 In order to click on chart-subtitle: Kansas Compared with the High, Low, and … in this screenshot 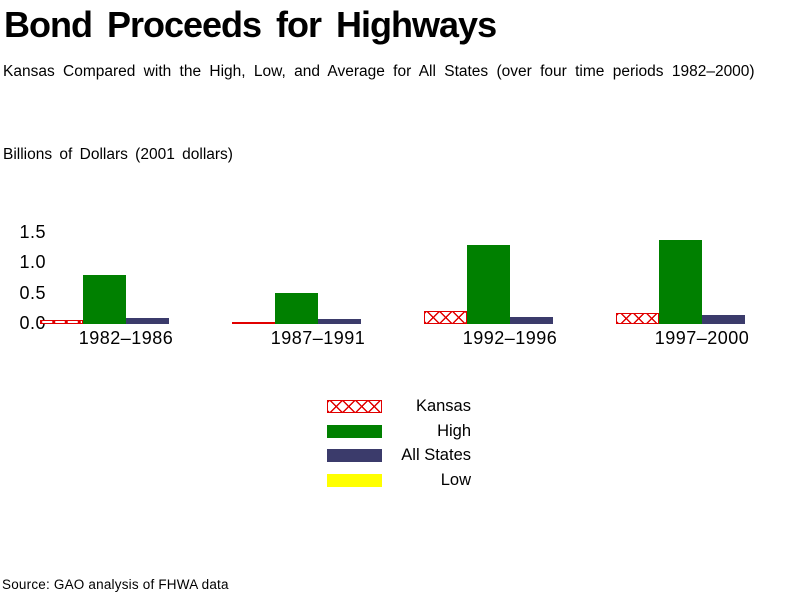, I will do `click(379, 71)`.